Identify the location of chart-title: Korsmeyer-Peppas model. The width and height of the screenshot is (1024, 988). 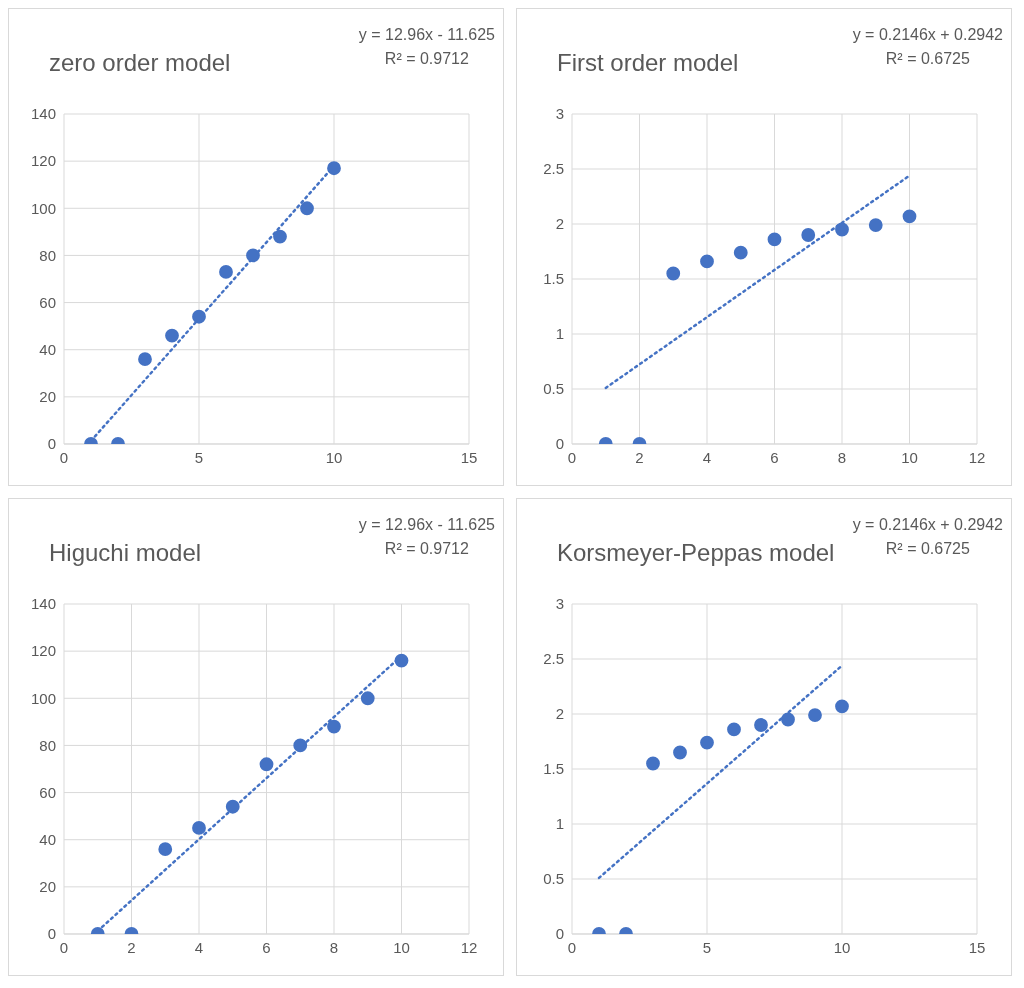
(696, 553).